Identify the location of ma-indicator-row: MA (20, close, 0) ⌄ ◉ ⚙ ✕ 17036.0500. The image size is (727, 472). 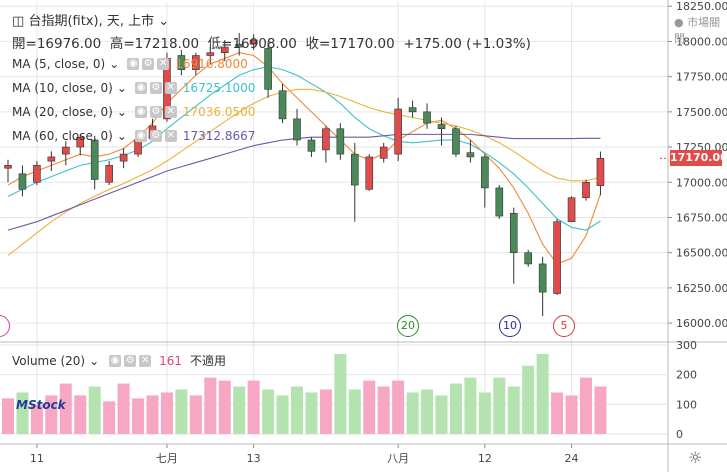
(133, 112).